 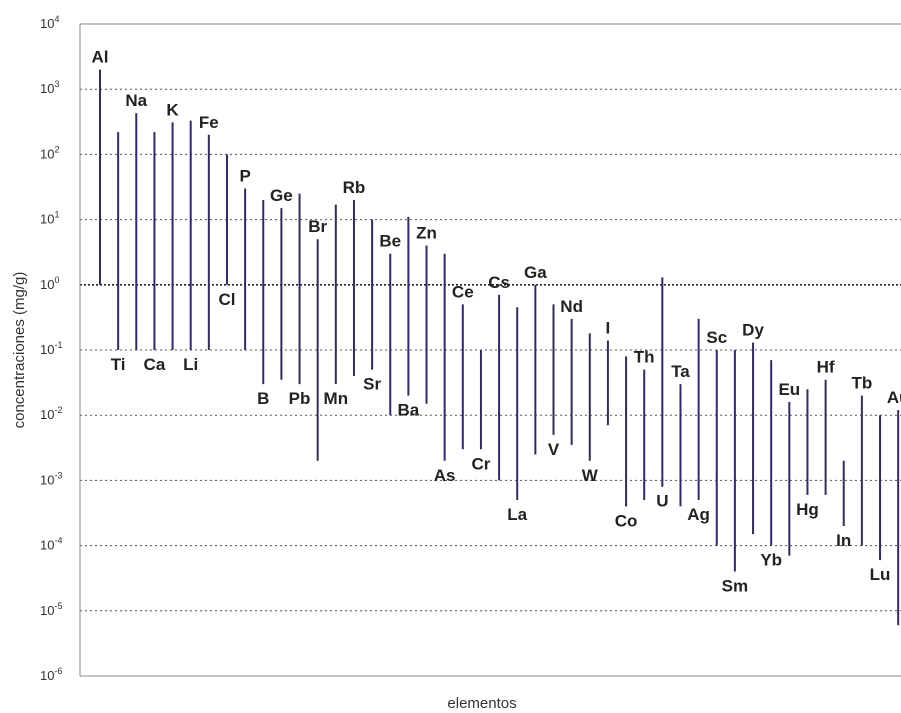 What do you see at coordinates (244, 175) in the screenshot?
I see `element-label-p: P` at bounding box center [244, 175].